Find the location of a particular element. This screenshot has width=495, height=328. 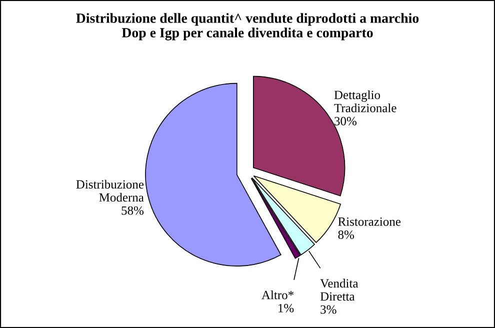

slice-label: Ristorazione is located at coordinates (369, 221).